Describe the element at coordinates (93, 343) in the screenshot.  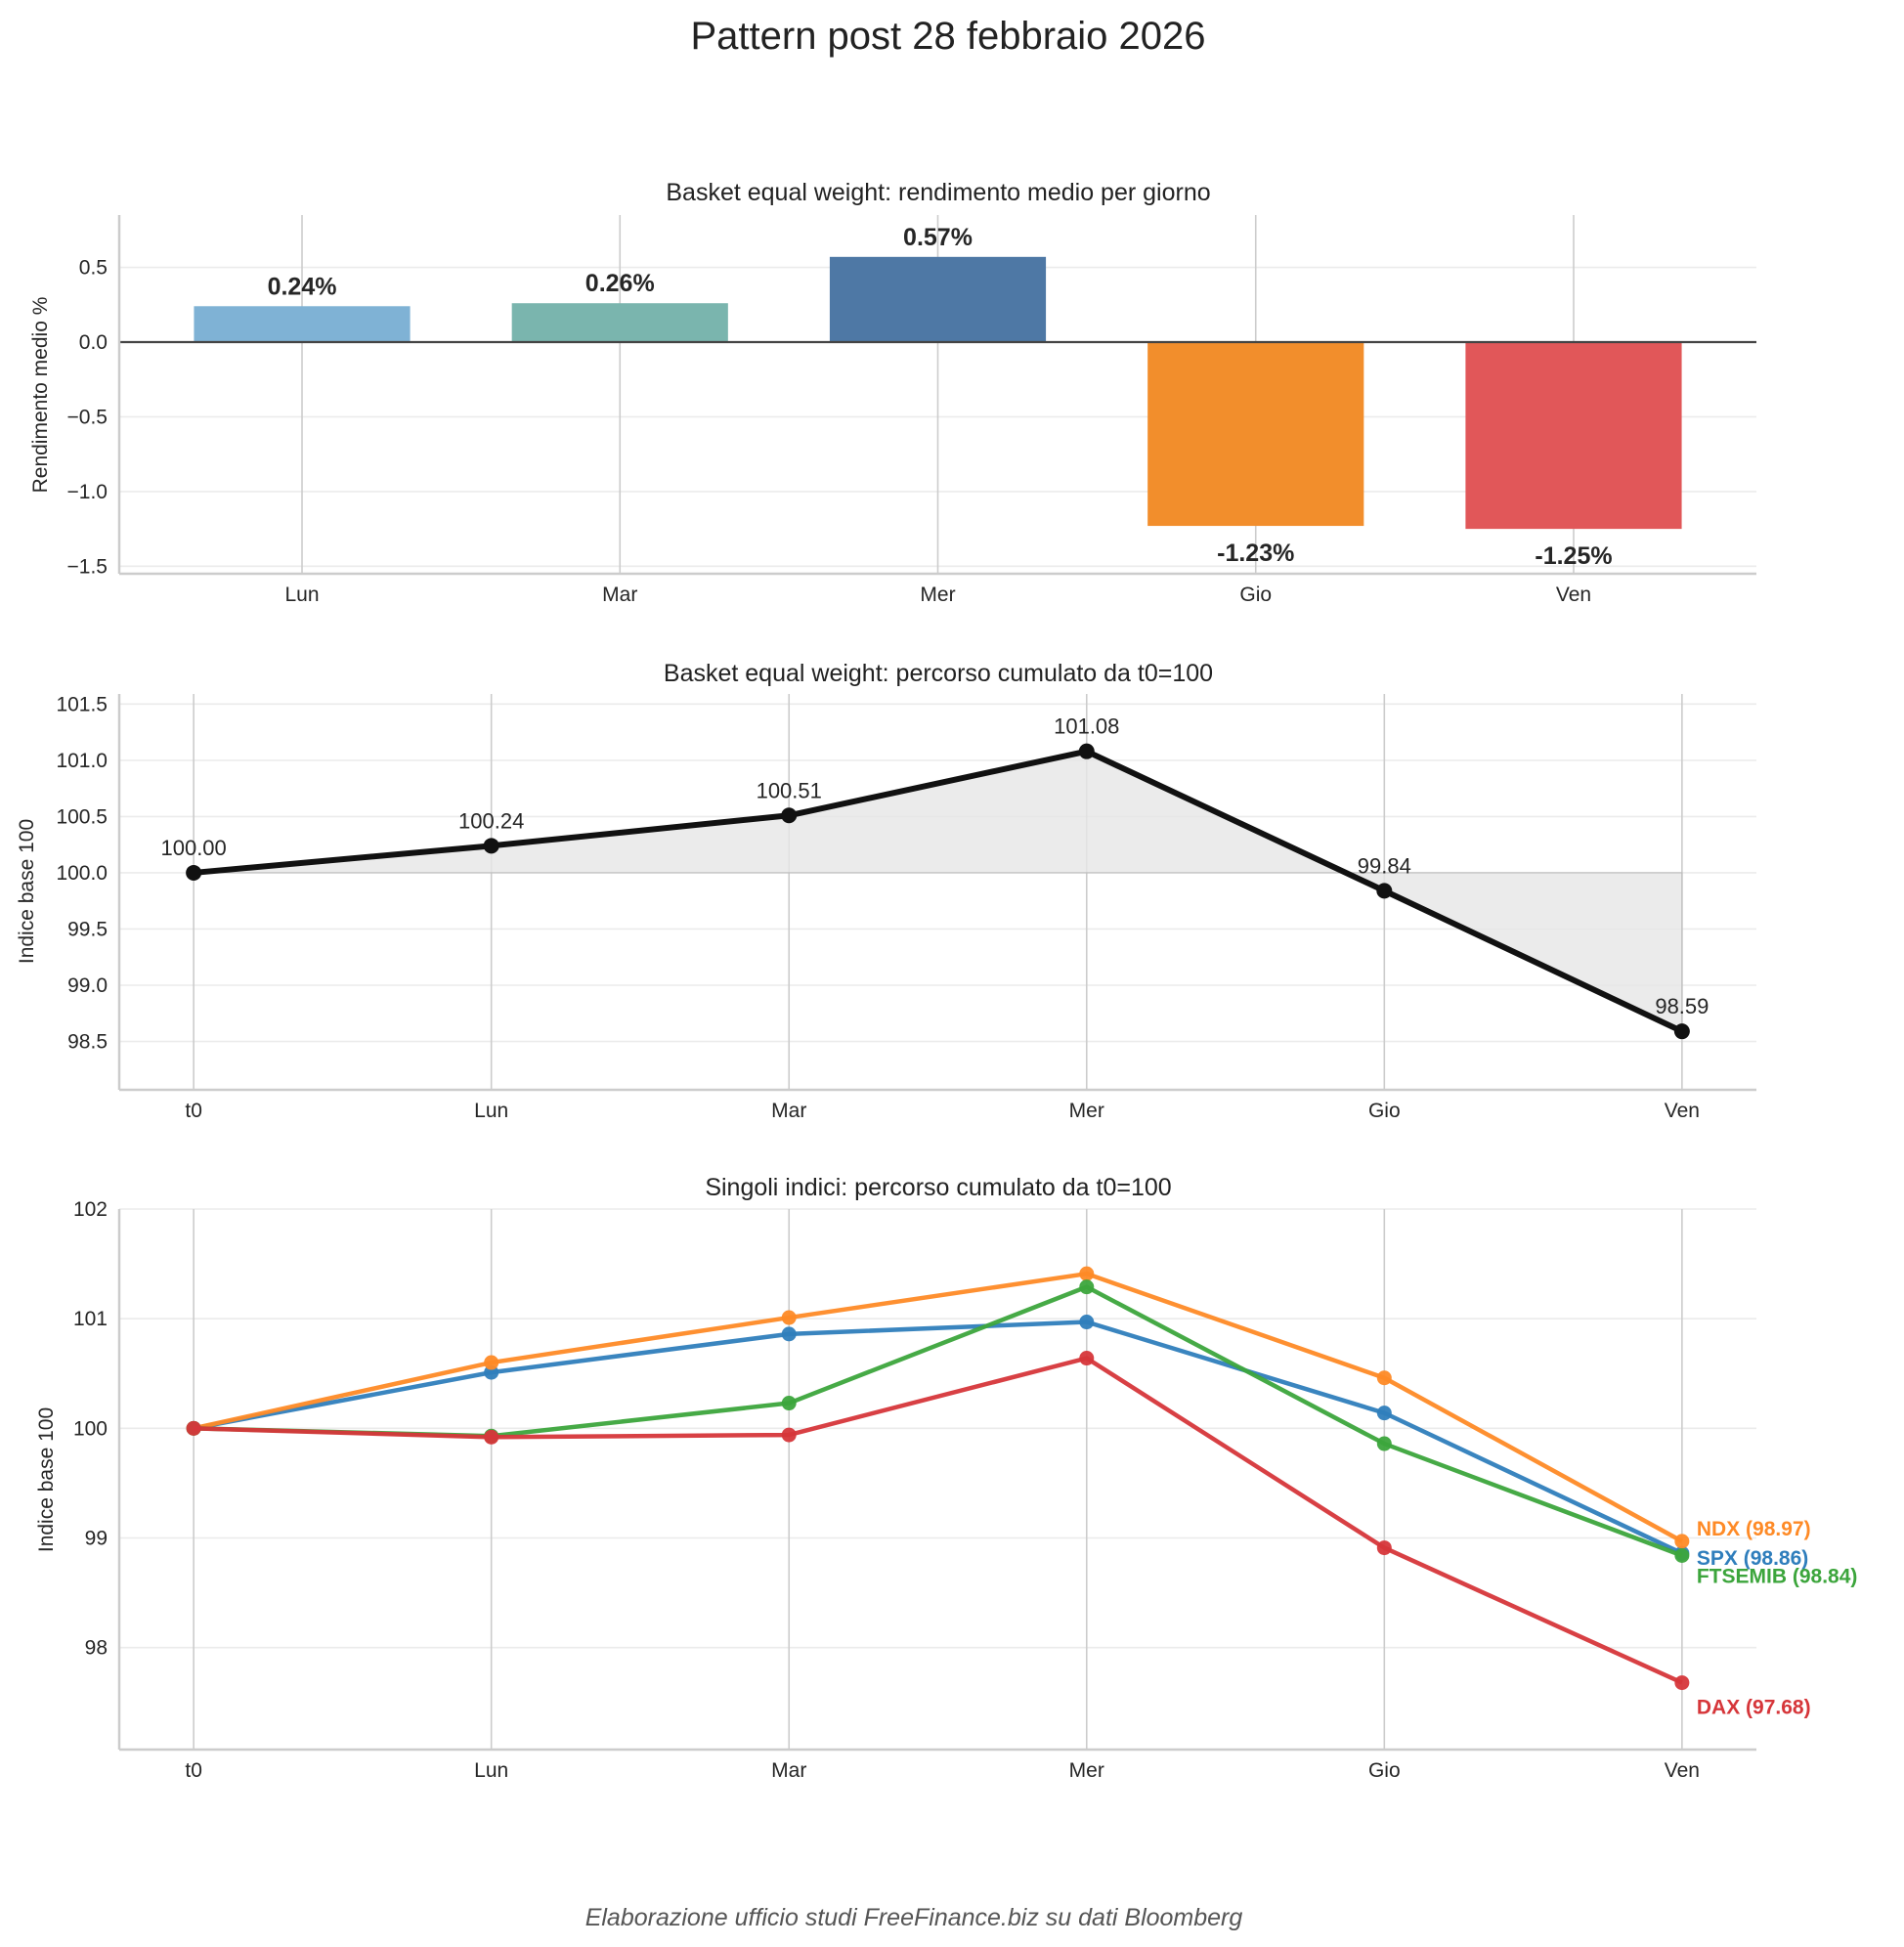
I see `y-tick-label: 0.0` at that location.